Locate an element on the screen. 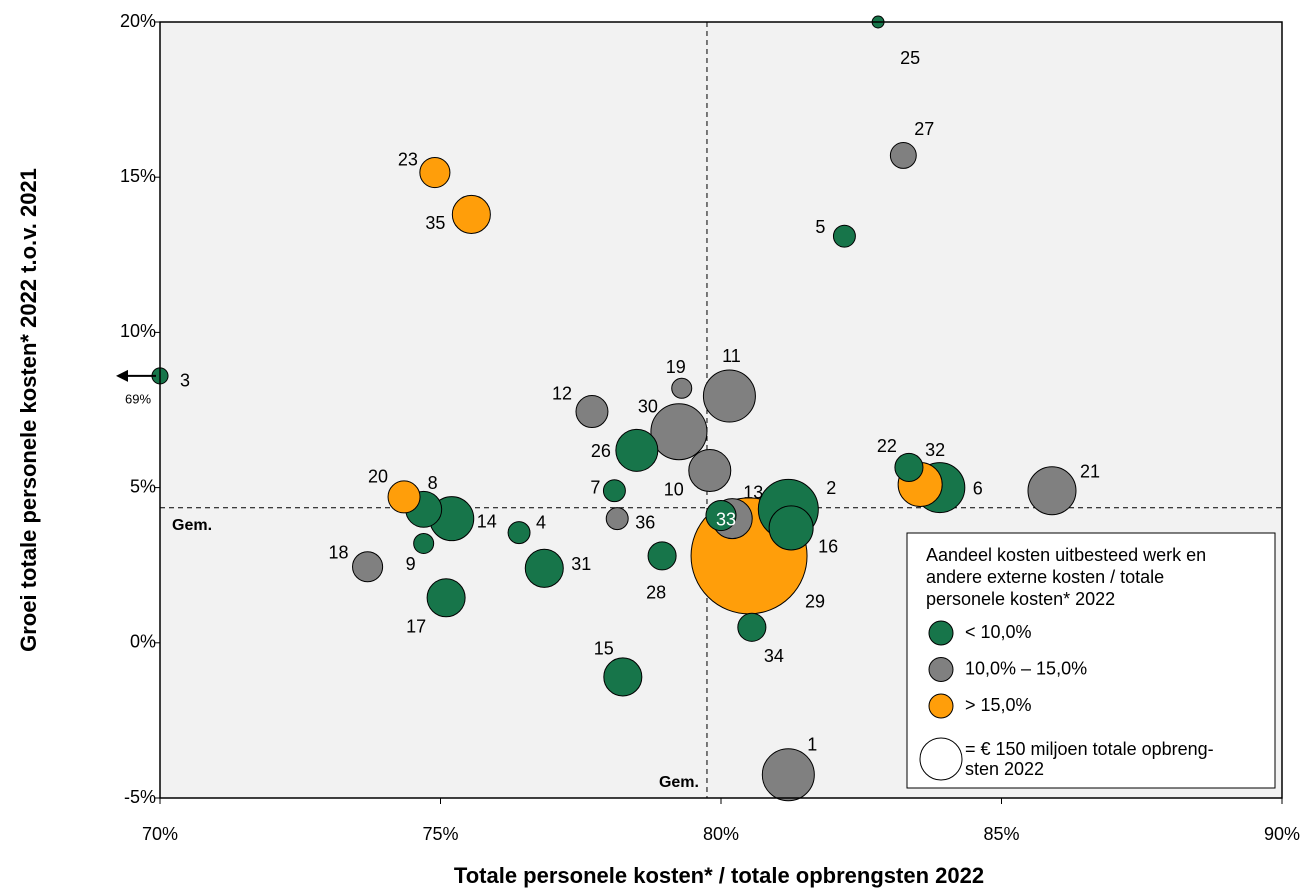  bubble-label: 21 is located at coordinates (1090, 471).